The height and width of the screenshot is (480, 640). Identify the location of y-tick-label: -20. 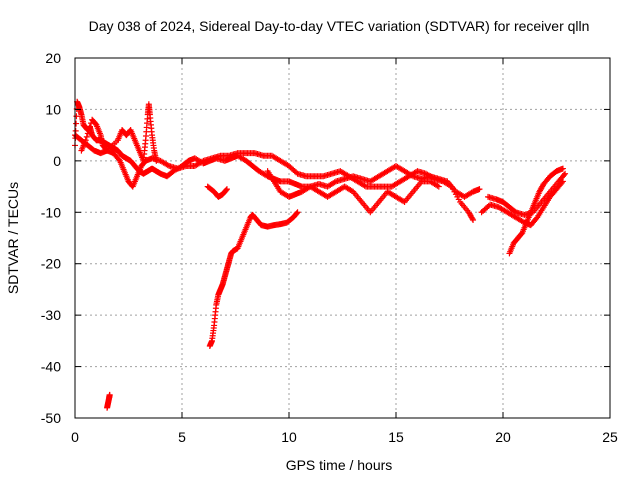
(51, 264).